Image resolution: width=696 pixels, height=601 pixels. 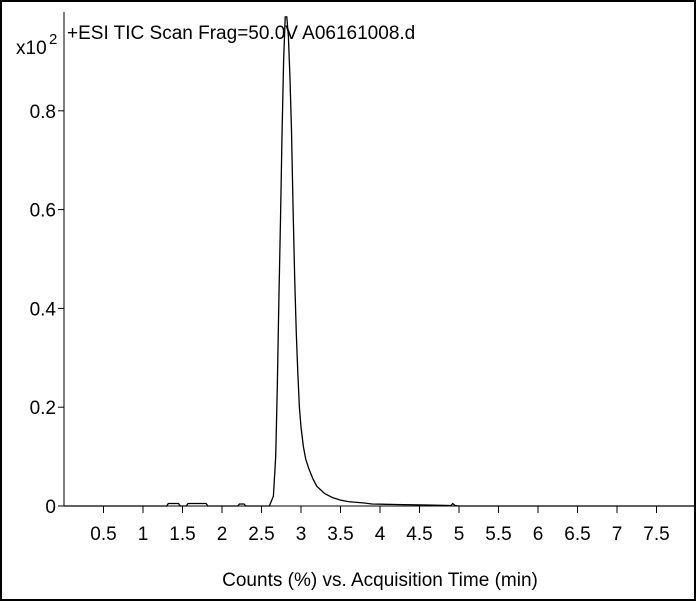 I want to click on x-tick-label: 4.5, so click(x=419, y=534).